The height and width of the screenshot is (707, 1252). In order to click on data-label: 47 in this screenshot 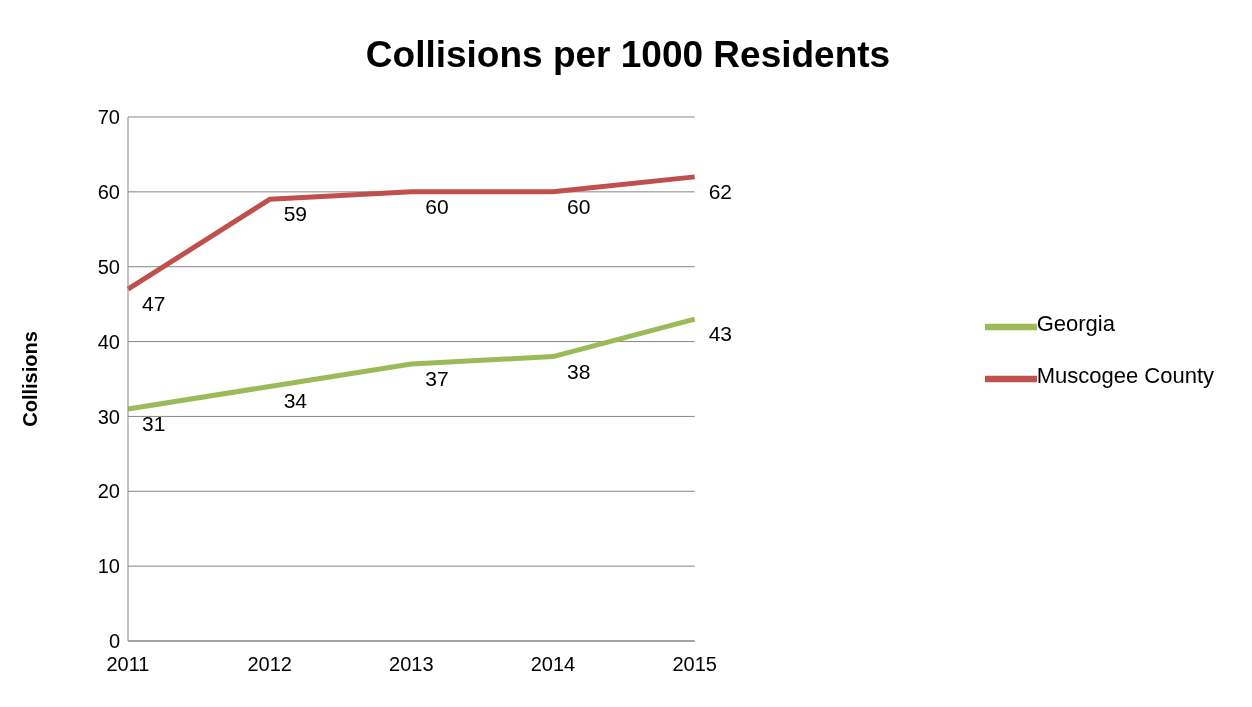, I will do `click(154, 304)`.